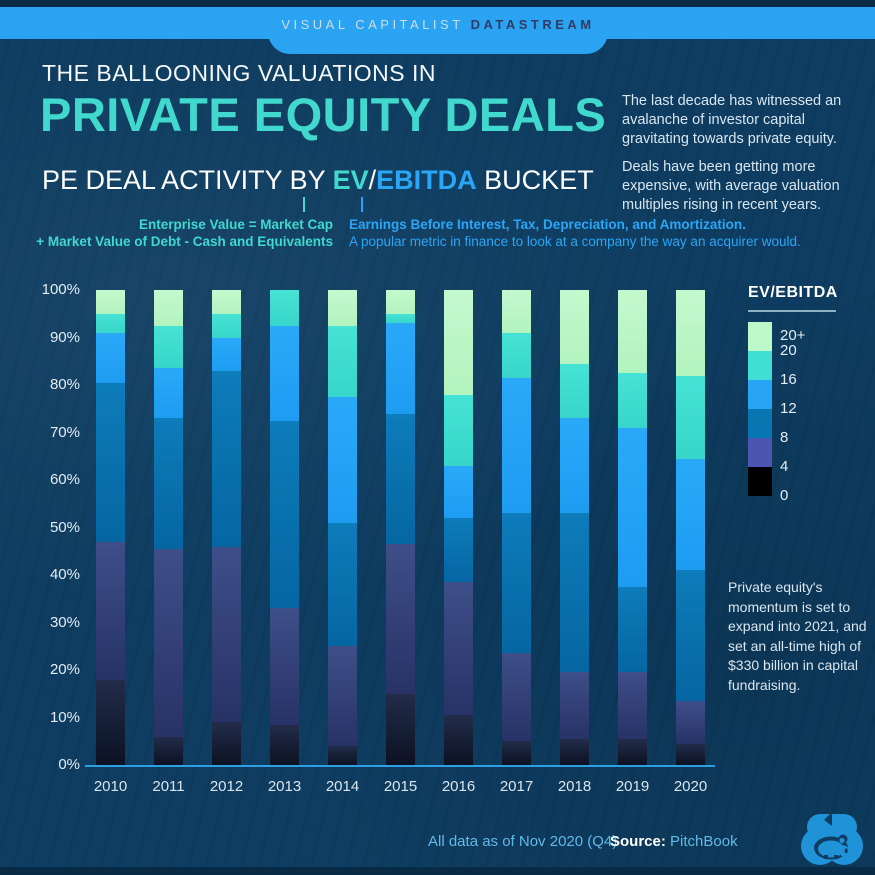 This screenshot has height=875, width=875. Describe the element at coordinates (64, 384) in the screenshot. I see `y-tick-80: 80%` at that location.